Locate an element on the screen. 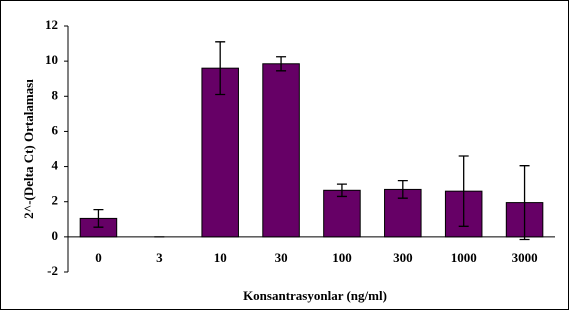  x-tick-label: 0 is located at coordinates (98, 257).